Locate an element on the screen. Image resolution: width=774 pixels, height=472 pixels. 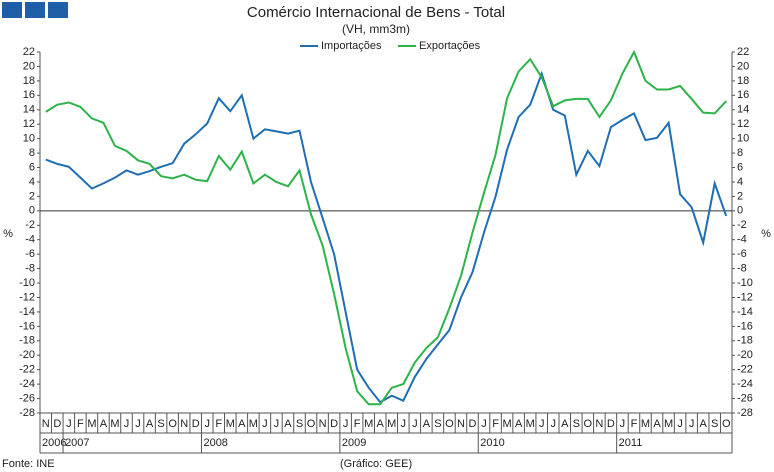
y-tick-label: 18 is located at coordinates (29, 81).